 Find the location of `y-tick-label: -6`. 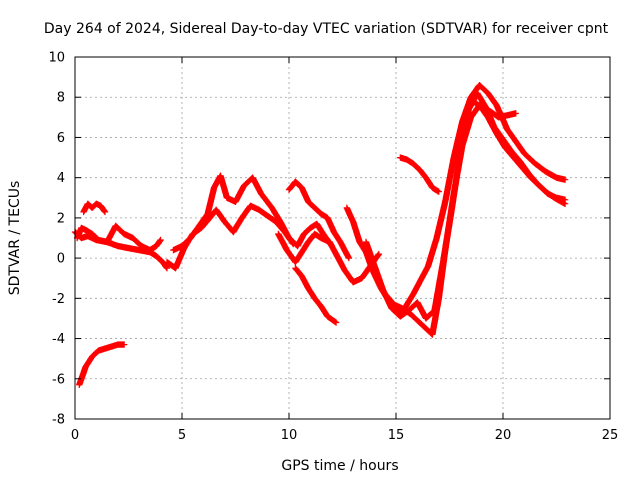

y-tick-label: -6 is located at coordinates (58, 379).